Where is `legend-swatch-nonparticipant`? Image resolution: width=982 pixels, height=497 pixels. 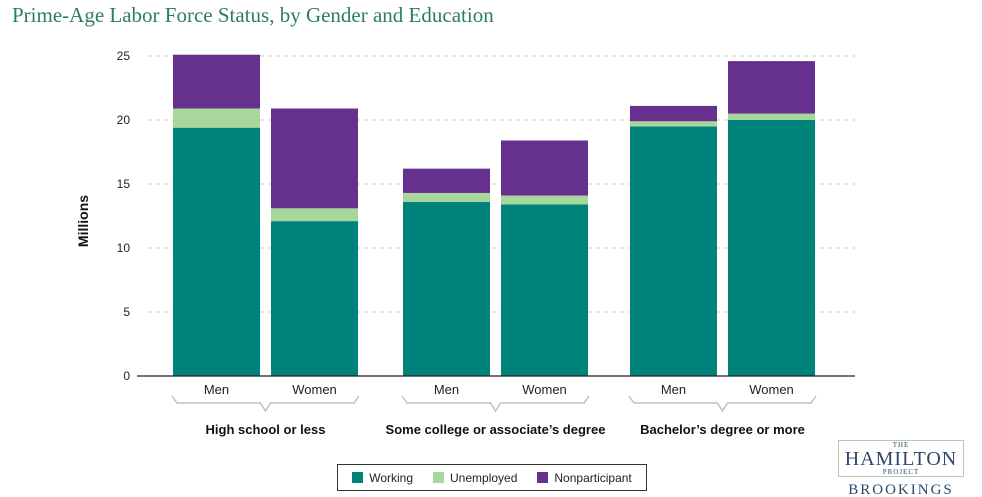 legend-swatch-nonparticipant is located at coordinates (543, 477).